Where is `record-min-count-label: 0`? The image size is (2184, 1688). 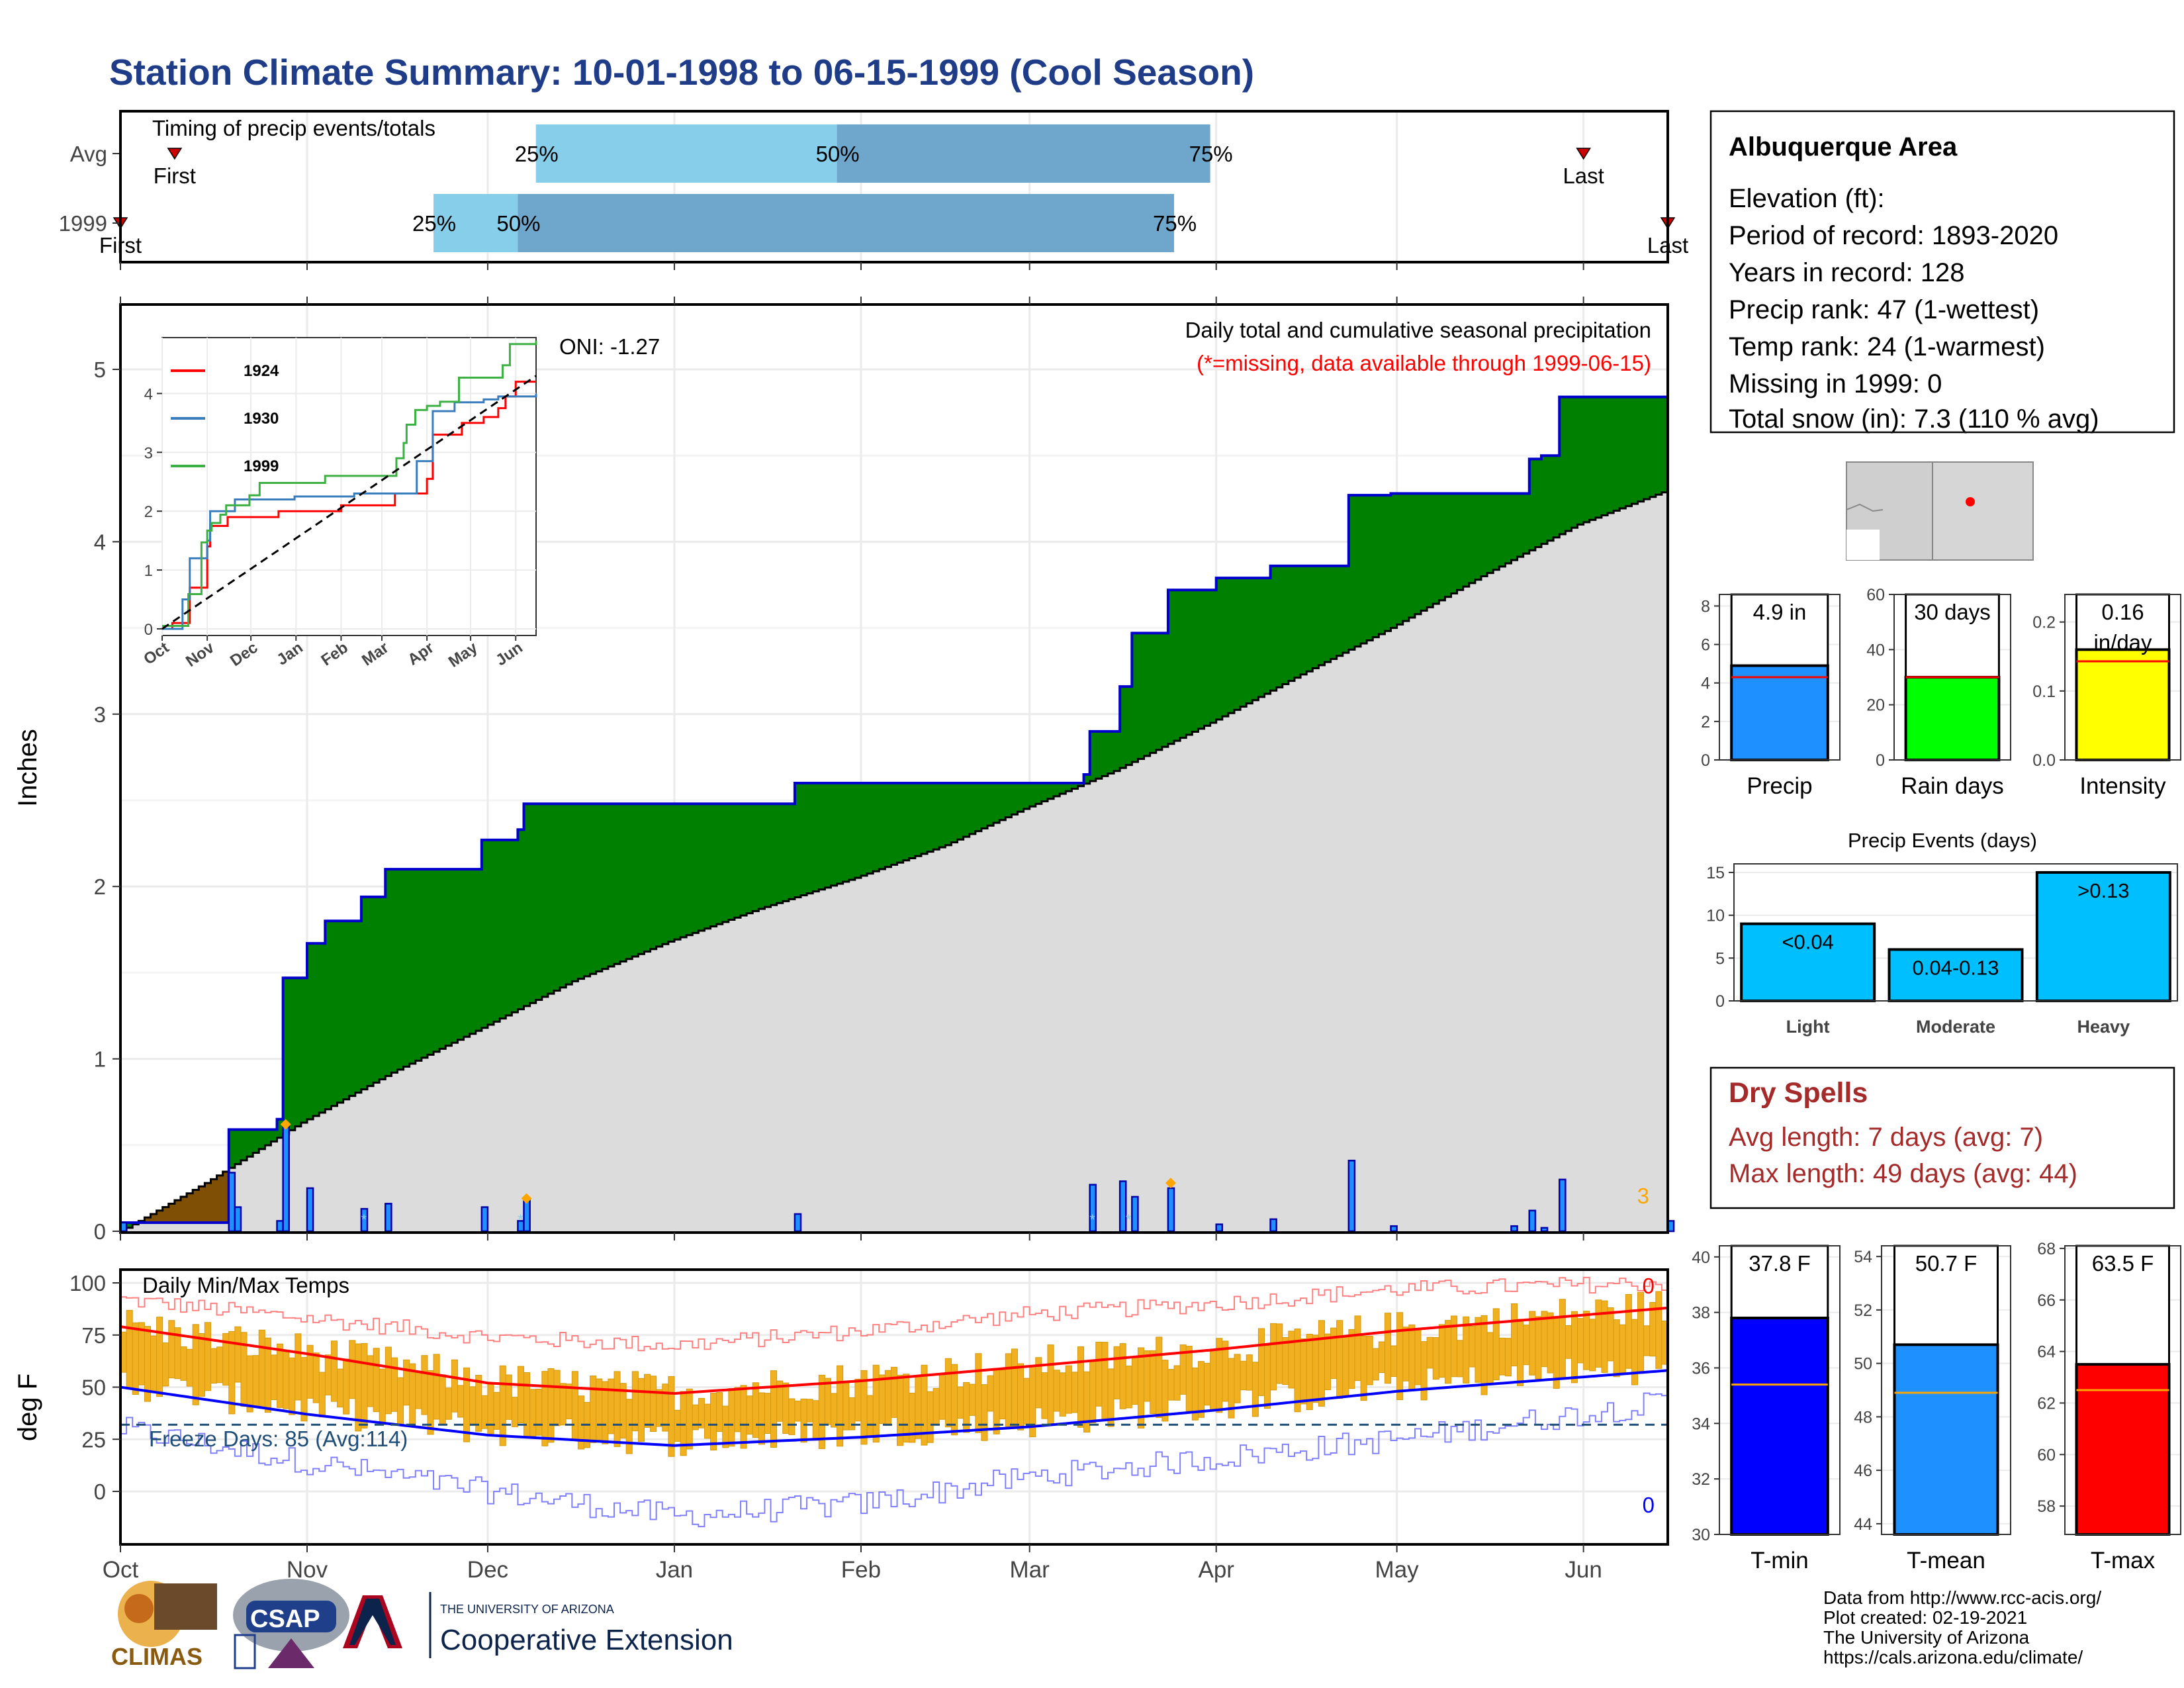
record-min-count-label: 0 is located at coordinates (1649, 1505).